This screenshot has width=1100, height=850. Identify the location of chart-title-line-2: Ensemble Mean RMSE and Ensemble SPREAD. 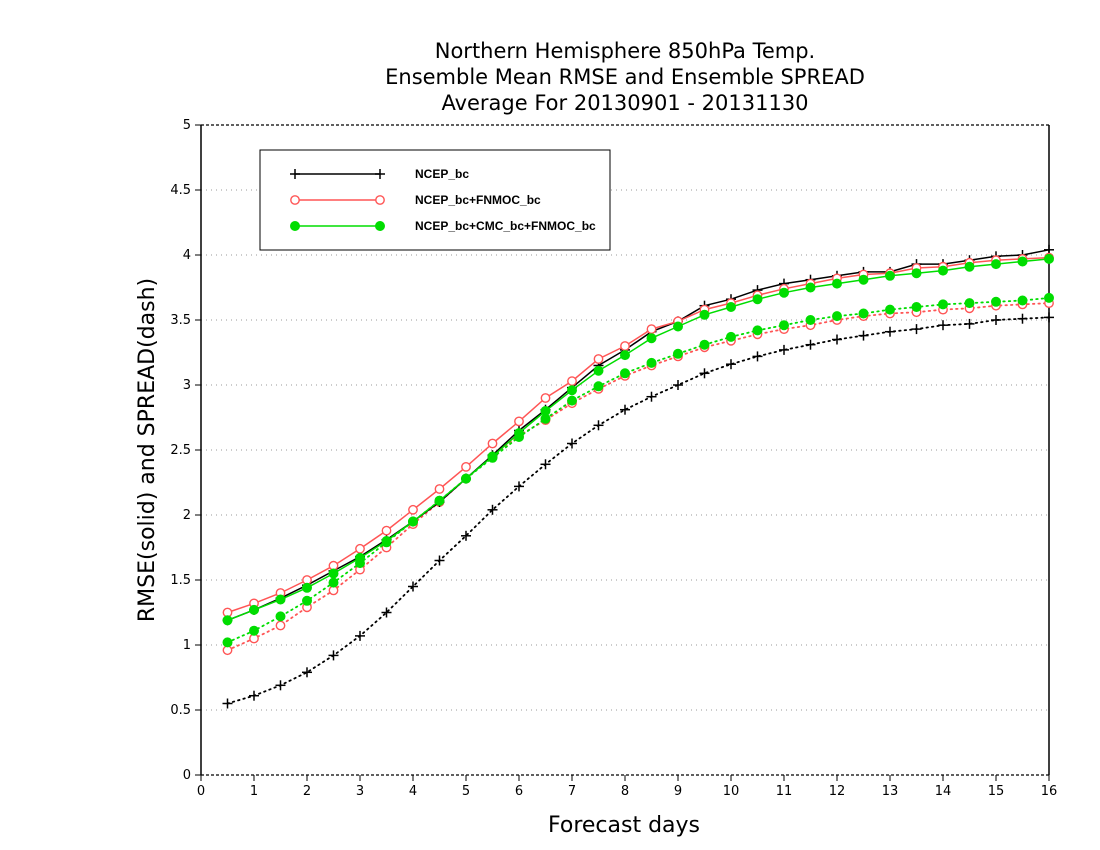
(625, 77).